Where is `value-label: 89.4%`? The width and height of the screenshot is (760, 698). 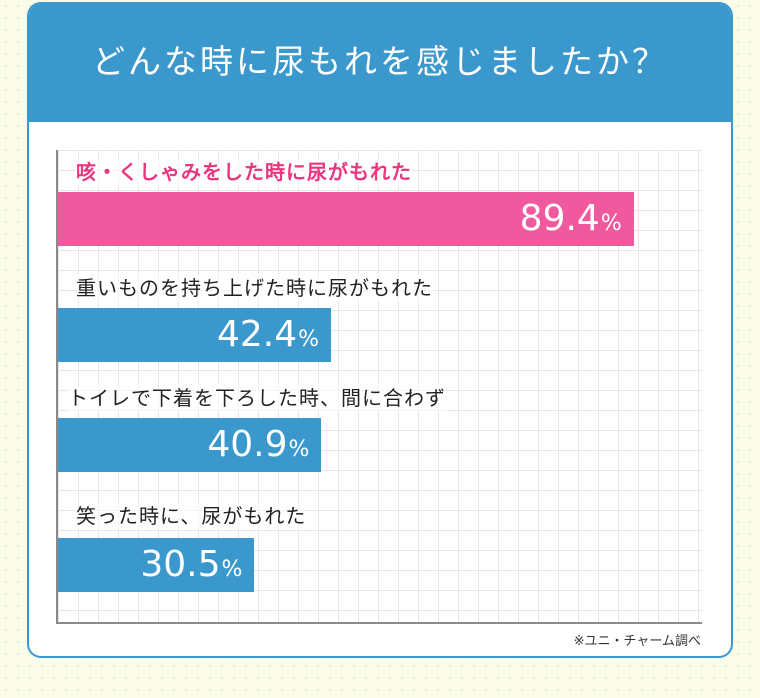 value-label: 89.4% is located at coordinates (571, 219).